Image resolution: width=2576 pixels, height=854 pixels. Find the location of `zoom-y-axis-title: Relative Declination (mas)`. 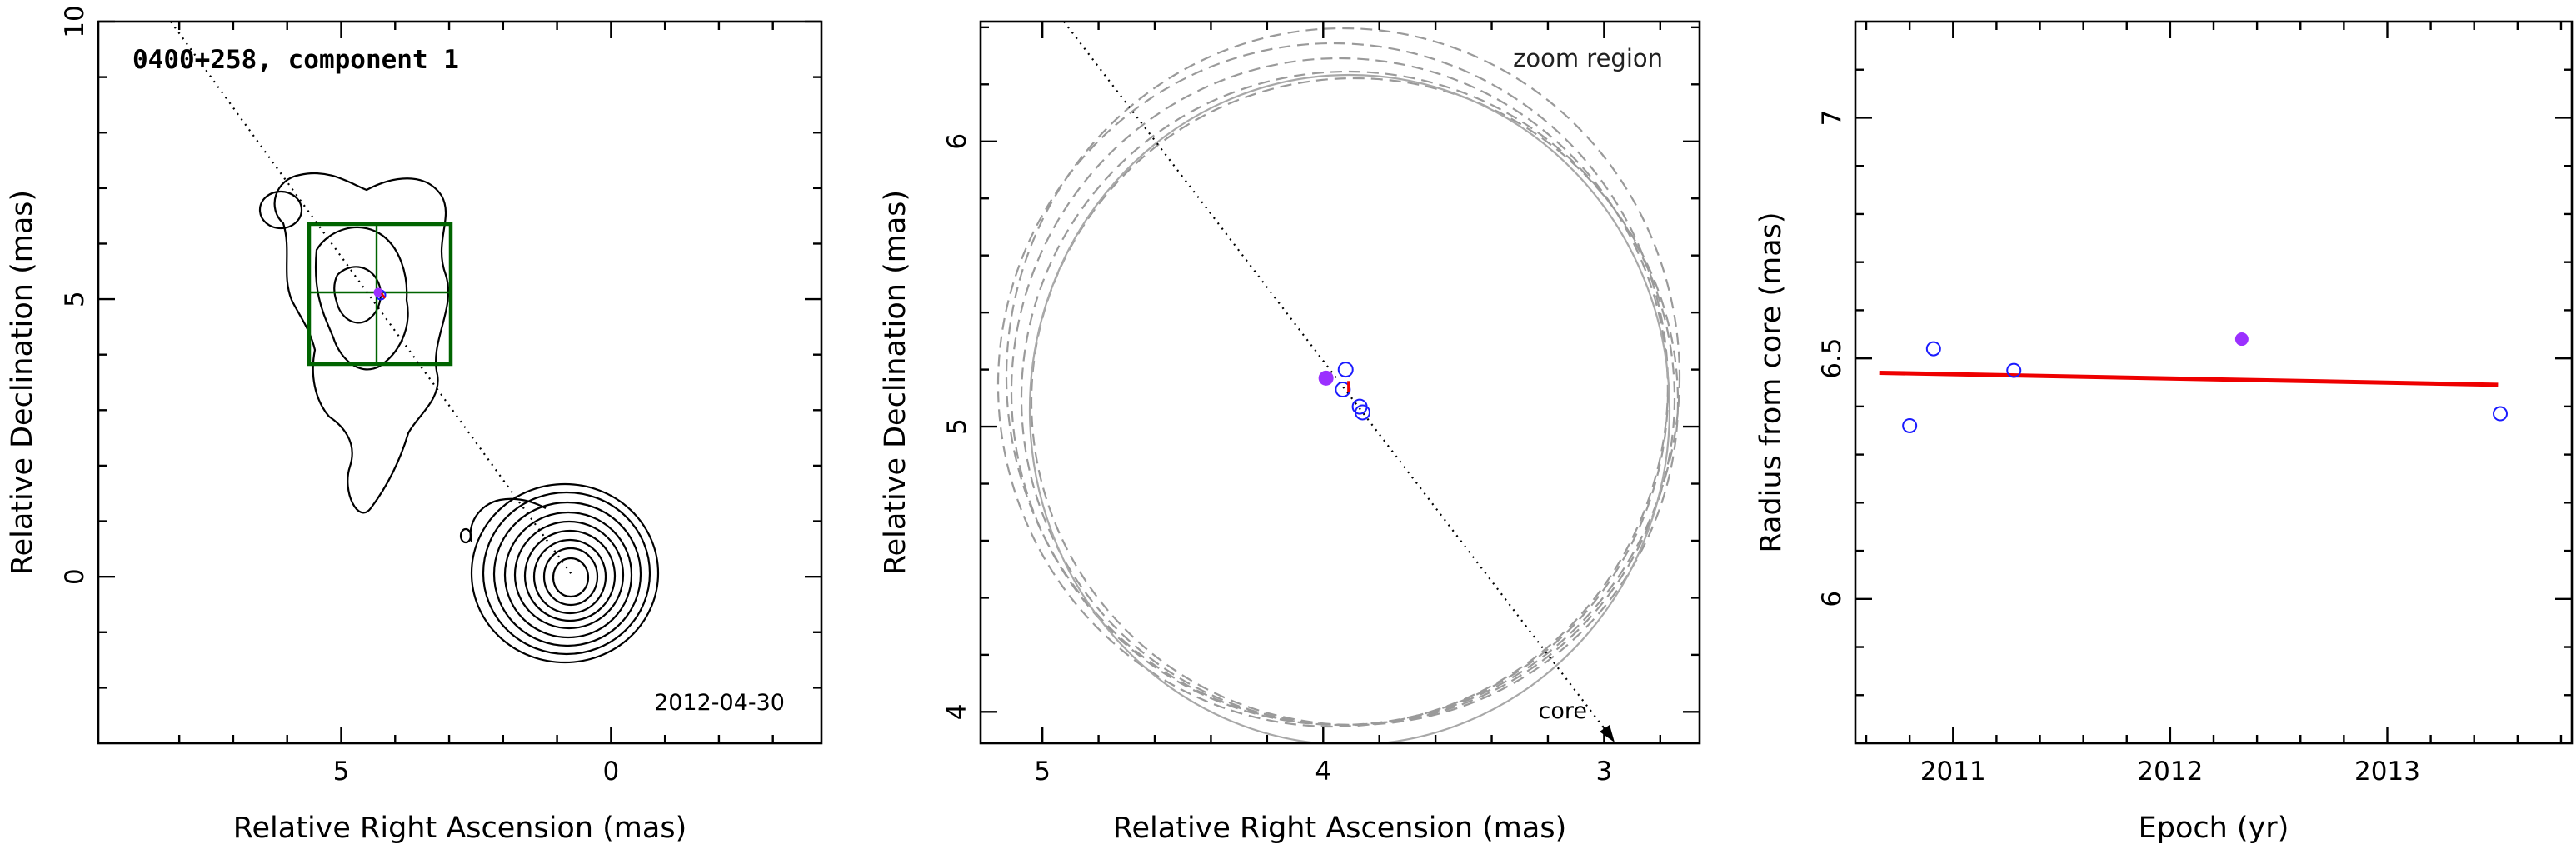

zoom-y-axis-title: Relative Declination (mas) is located at coordinates (895, 382).